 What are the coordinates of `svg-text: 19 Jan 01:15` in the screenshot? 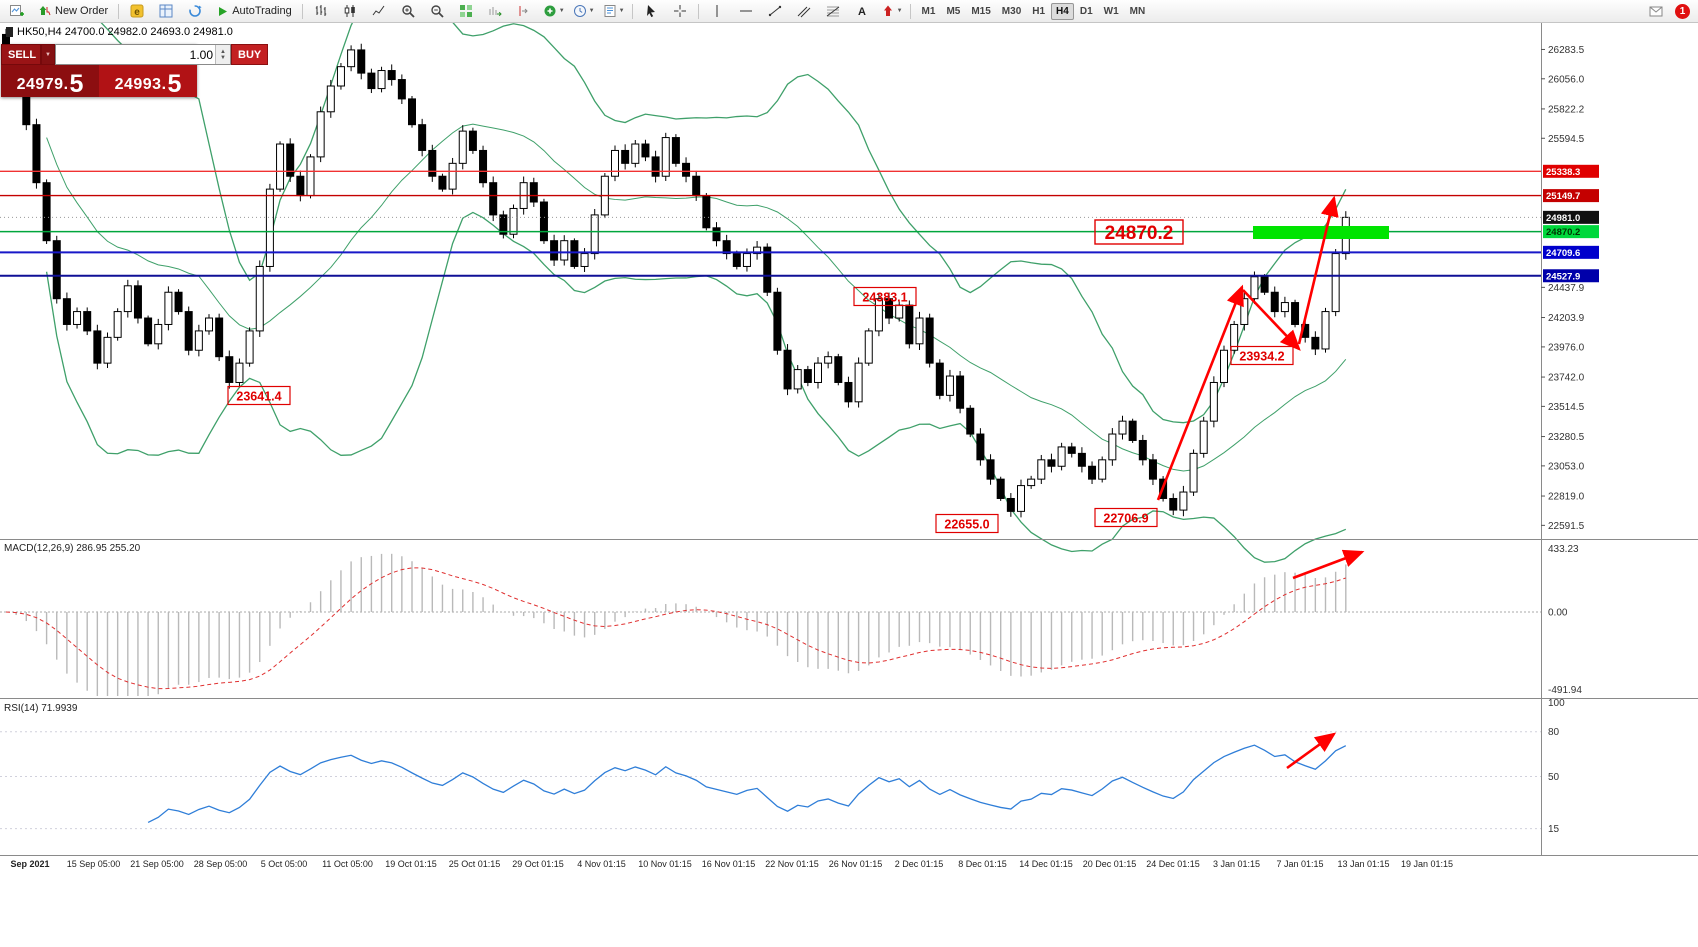 It's located at (1427, 864).